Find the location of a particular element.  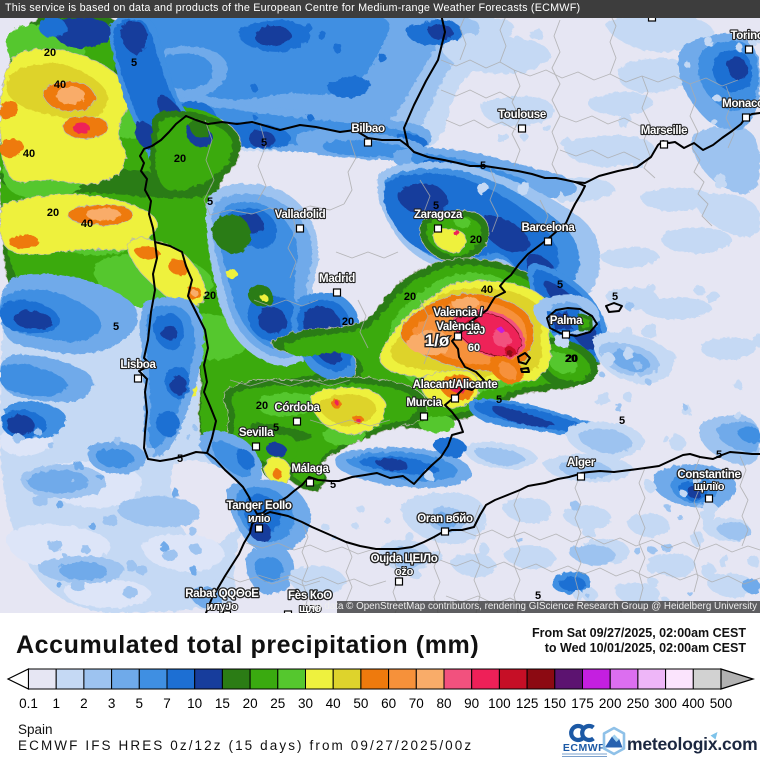

svg-text: Córdoba is located at coordinates (297, 408).